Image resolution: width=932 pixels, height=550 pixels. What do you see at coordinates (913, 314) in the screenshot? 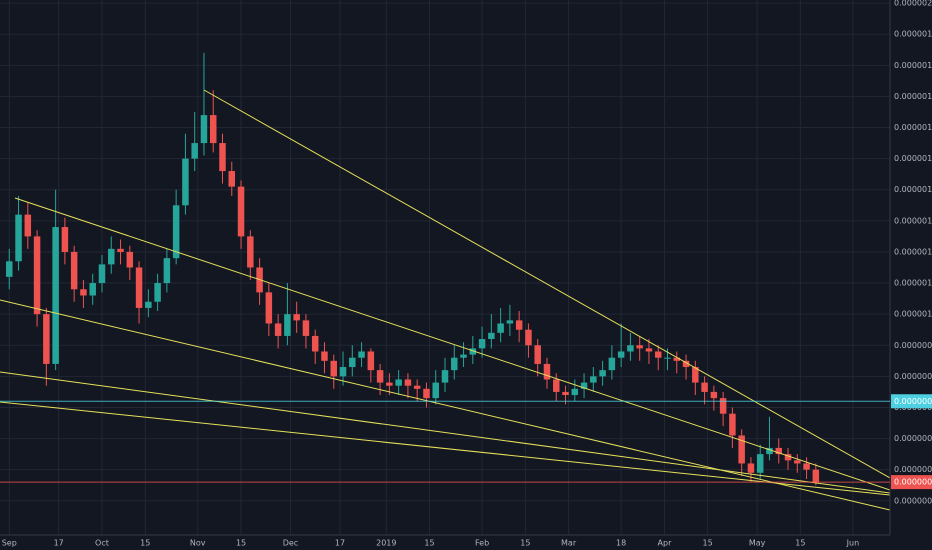
I see `y-tick-label: 0.00000100` at bounding box center [913, 314].